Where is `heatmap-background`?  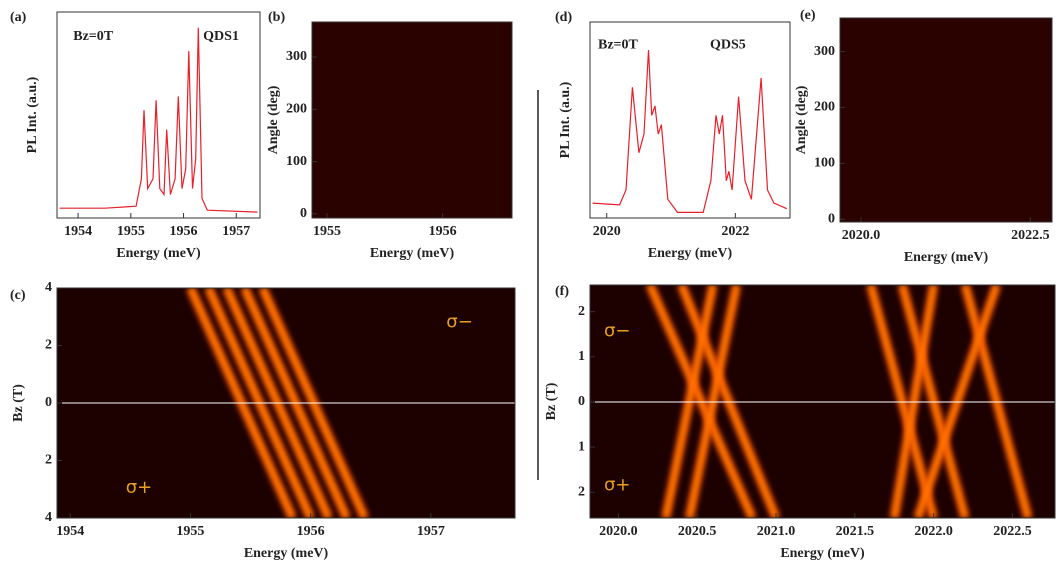 heatmap-background is located at coordinates (412, 120).